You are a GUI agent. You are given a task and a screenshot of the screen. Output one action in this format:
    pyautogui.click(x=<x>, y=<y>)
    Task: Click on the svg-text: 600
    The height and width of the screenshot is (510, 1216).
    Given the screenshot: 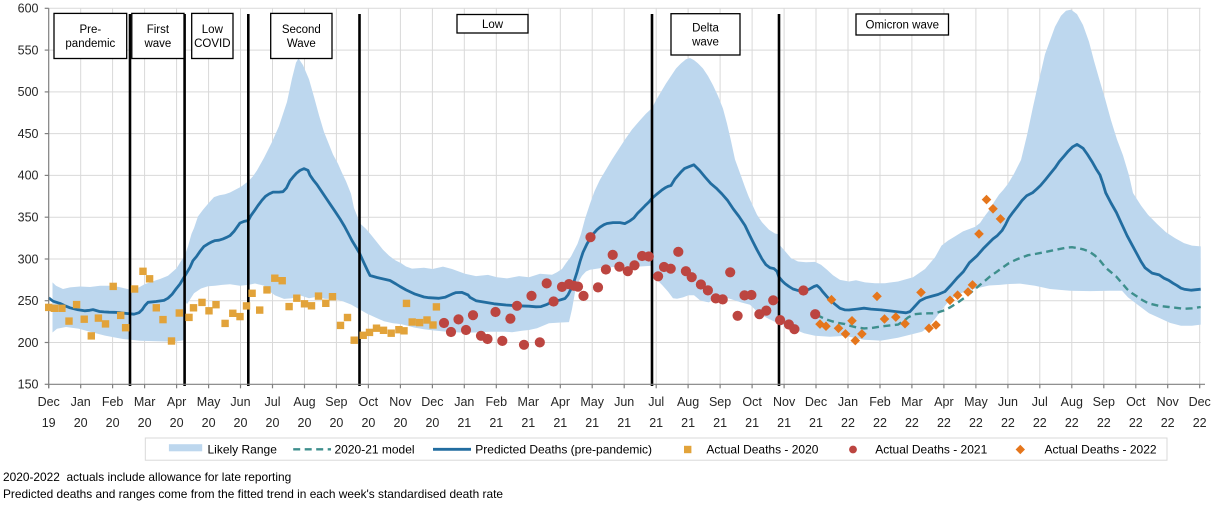 What is the action you would take?
    pyautogui.click(x=28, y=9)
    